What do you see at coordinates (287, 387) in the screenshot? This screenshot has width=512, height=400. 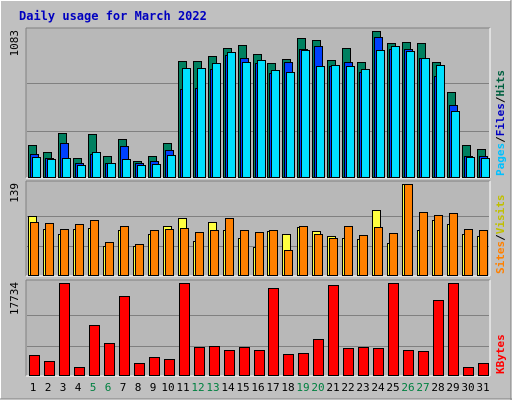 I see `x-tick-label-day-18: 18` at bounding box center [287, 387].